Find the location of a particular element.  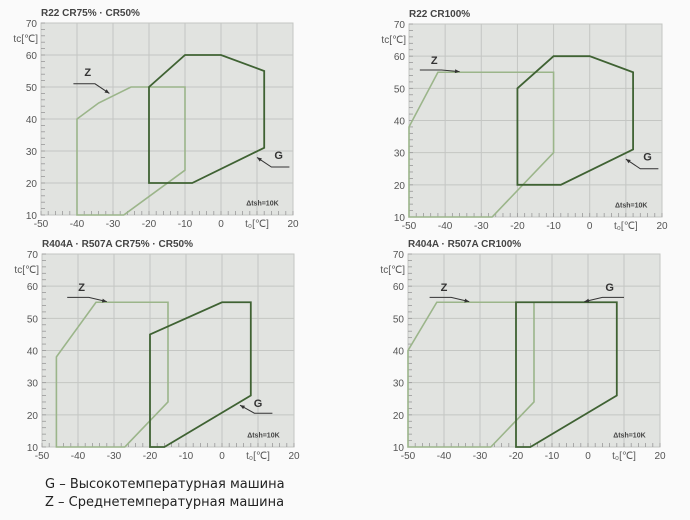

chart-title: R22 CR100% is located at coordinates (439, 14).